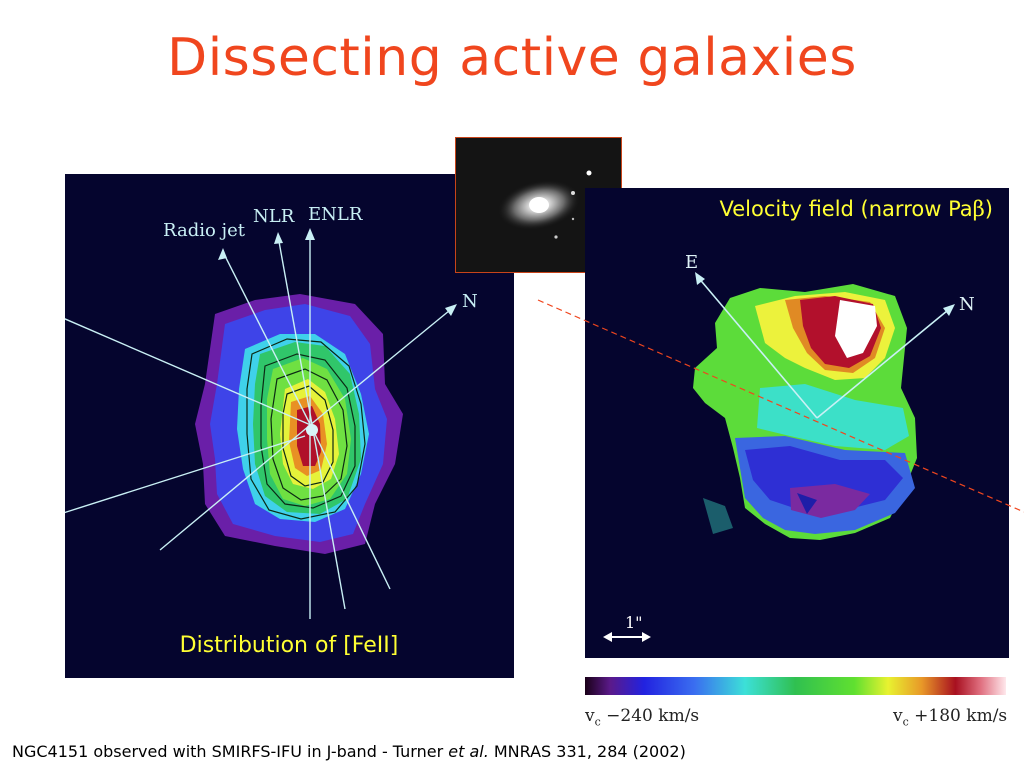 The width and height of the screenshot is (1024, 768). I want to click on feii-emission-map, so click(299, 424).